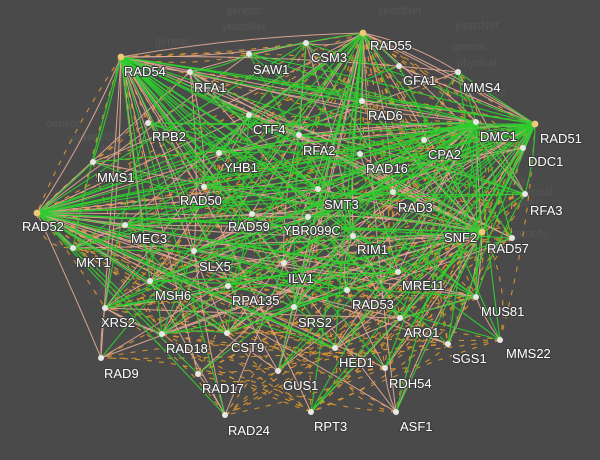 The image size is (600, 460). I want to click on graph-node-yhb1, so click(219, 153).